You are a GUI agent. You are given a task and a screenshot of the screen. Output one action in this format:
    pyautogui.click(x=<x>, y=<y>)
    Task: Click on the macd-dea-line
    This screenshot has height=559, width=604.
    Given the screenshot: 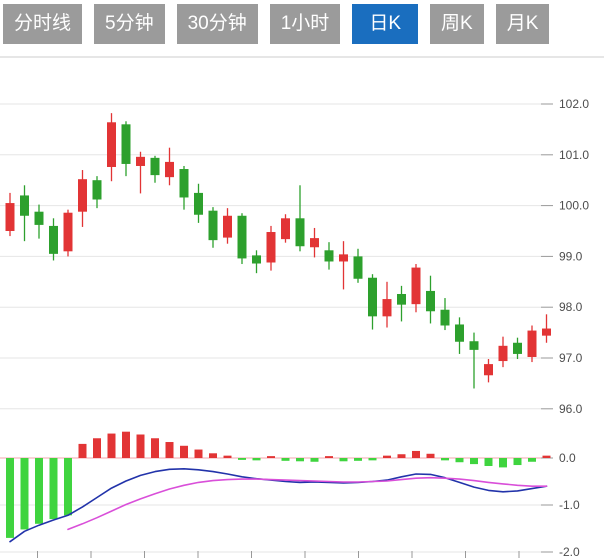 What is the action you would take?
    pyautogui.click(x=307, y=503)
    